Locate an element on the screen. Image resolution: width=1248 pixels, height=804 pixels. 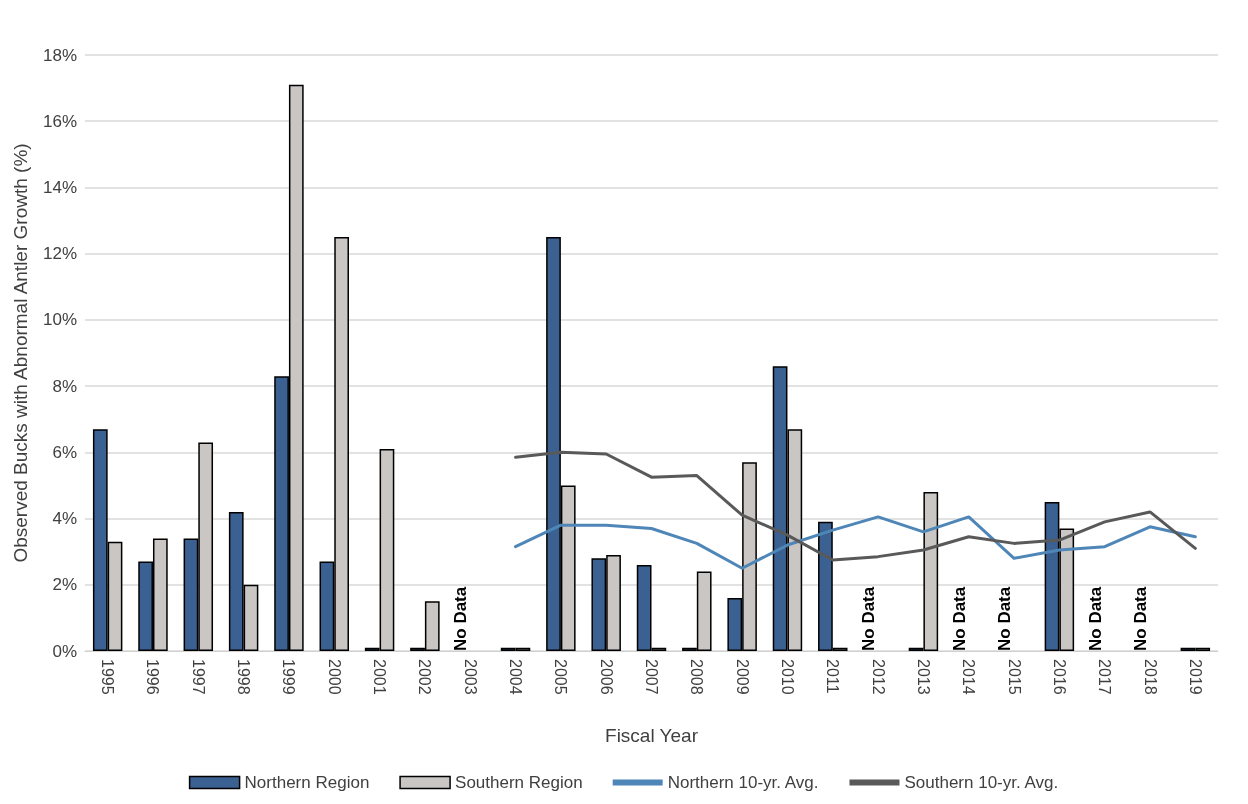
y-tick-label: 14% is located at coordinates (59, 187).